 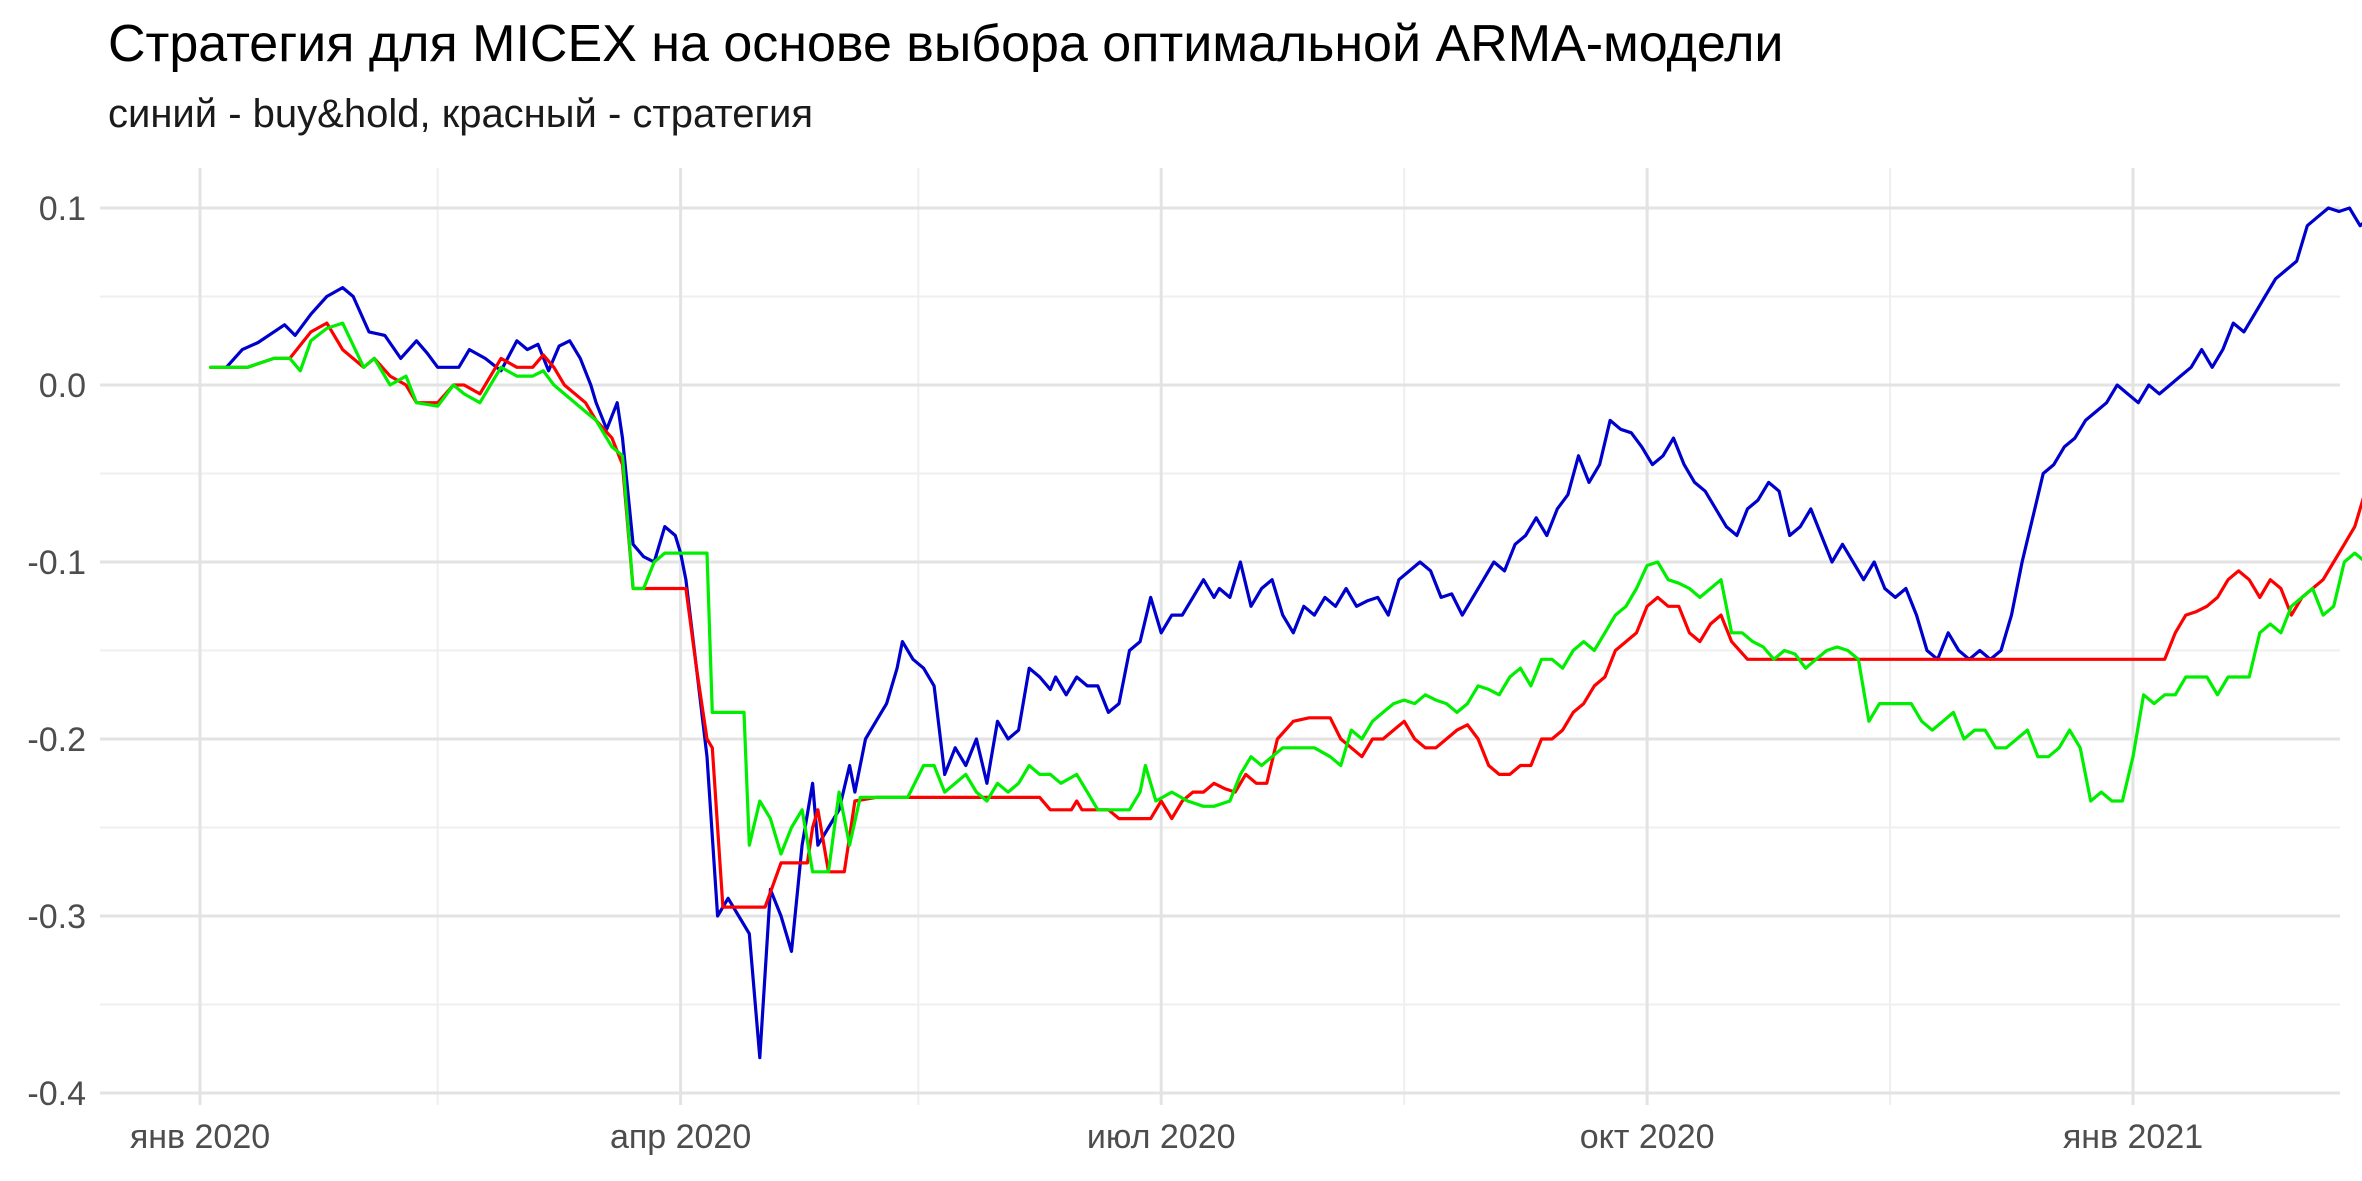 I want to click on y-tick-label: 0.1, so click(x=62, y=209).